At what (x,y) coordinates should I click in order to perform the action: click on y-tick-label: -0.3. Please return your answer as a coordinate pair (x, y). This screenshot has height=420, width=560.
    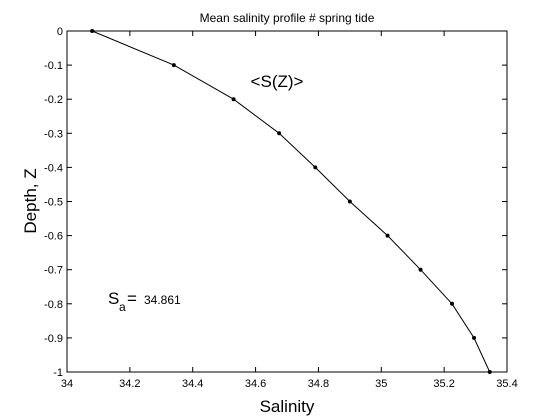
    Looking at the image, I should click on (53, 134).